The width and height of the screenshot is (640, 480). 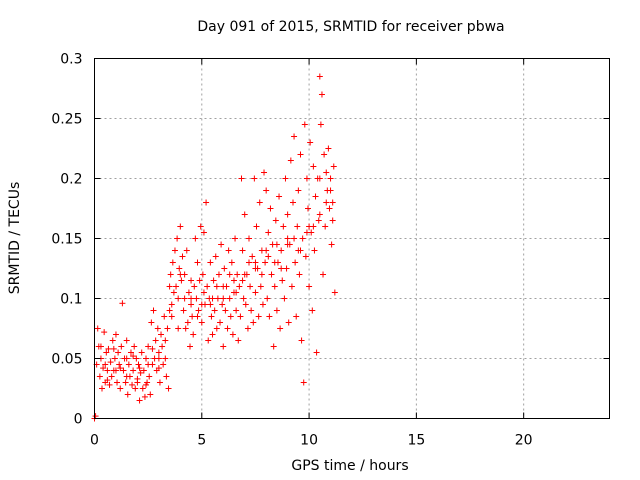 What do you see at coordinates (524, 441) in the screenshot?
I see `x-tick-label: 20` at bounding box center [524, 441].